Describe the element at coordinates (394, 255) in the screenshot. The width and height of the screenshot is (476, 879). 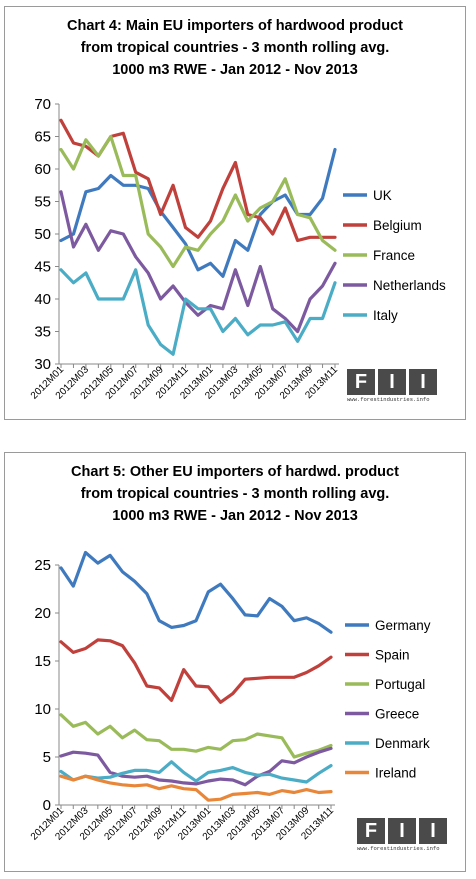
I see `legend-label: France` at that location.